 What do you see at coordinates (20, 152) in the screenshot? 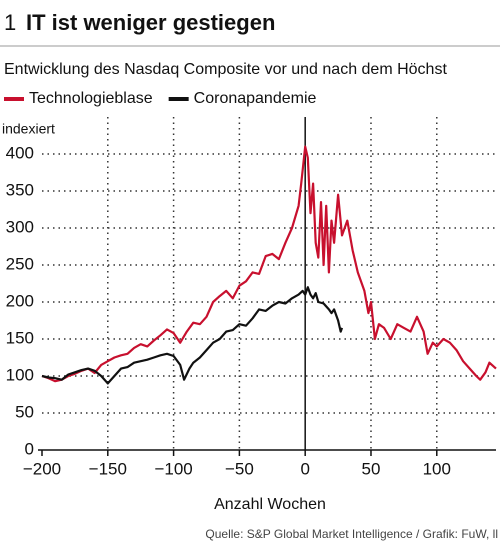
I see `y-tick-label: 400` at bounding box center [20, 152].